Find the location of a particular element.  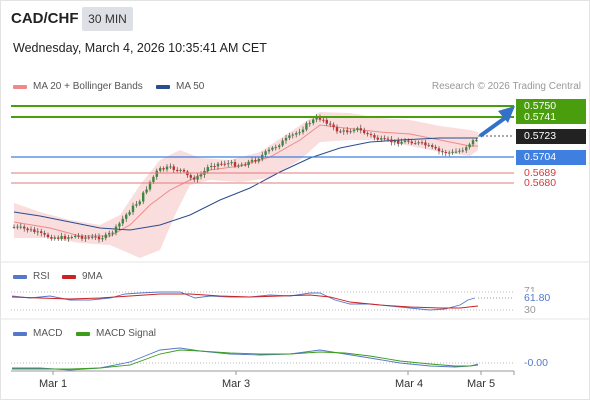

macd-signal-line is located at coordinates (245, 359).